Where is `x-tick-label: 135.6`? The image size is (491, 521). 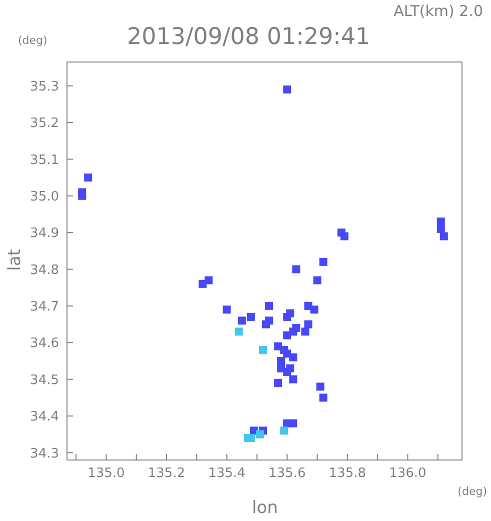
x-tick-label: 135.6 is located at coordinates (287, 474).